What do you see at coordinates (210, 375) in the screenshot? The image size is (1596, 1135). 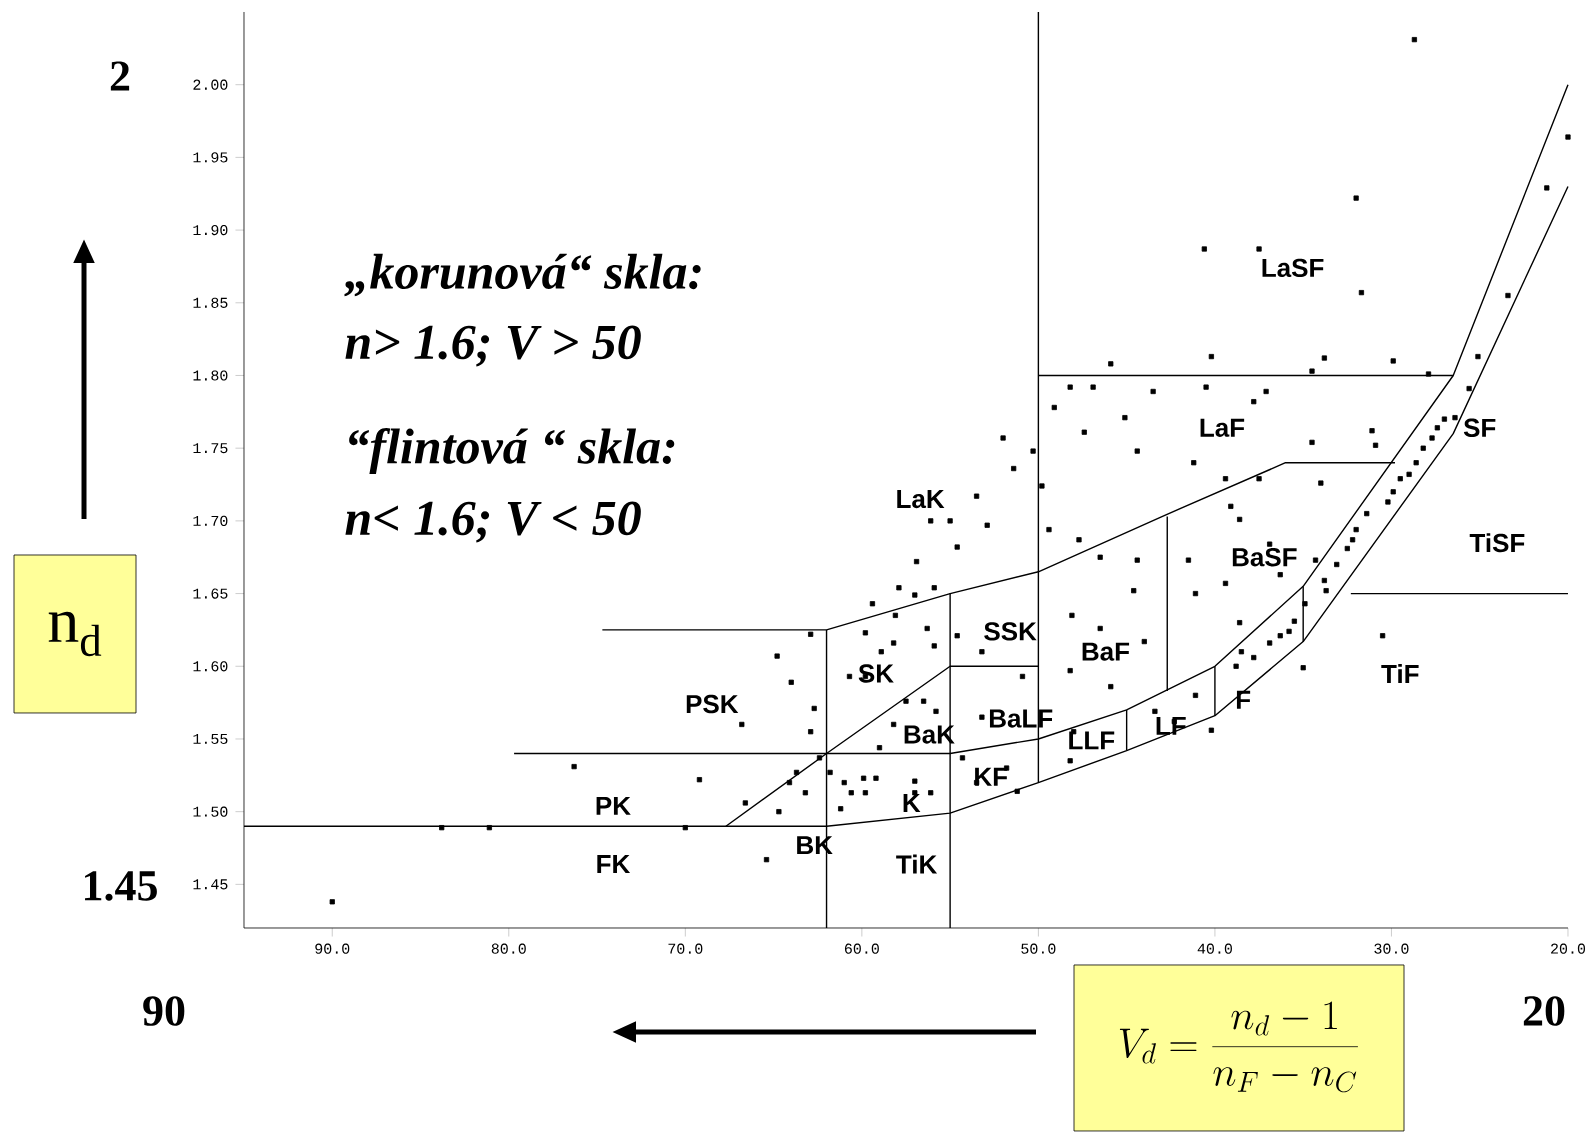 I see `y-tick-label: 1.80` at bounding box center [210, 375].